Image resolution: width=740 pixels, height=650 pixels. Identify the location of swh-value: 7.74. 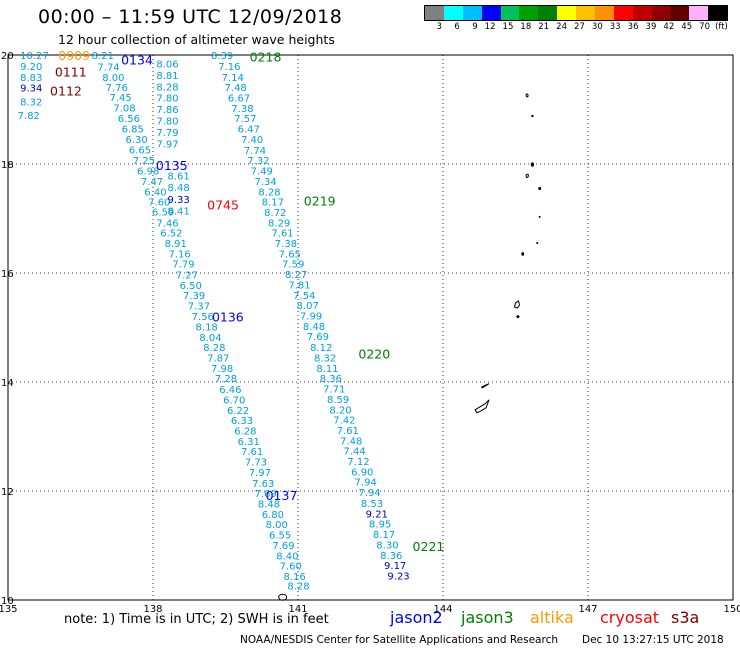
(108, 67).